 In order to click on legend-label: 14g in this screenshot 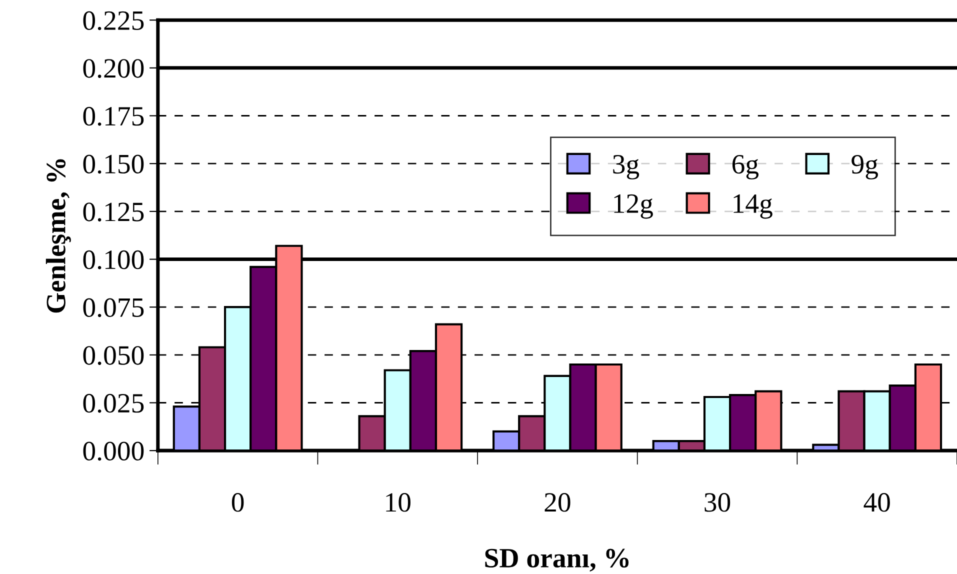, I will do `click(753, 206)`.